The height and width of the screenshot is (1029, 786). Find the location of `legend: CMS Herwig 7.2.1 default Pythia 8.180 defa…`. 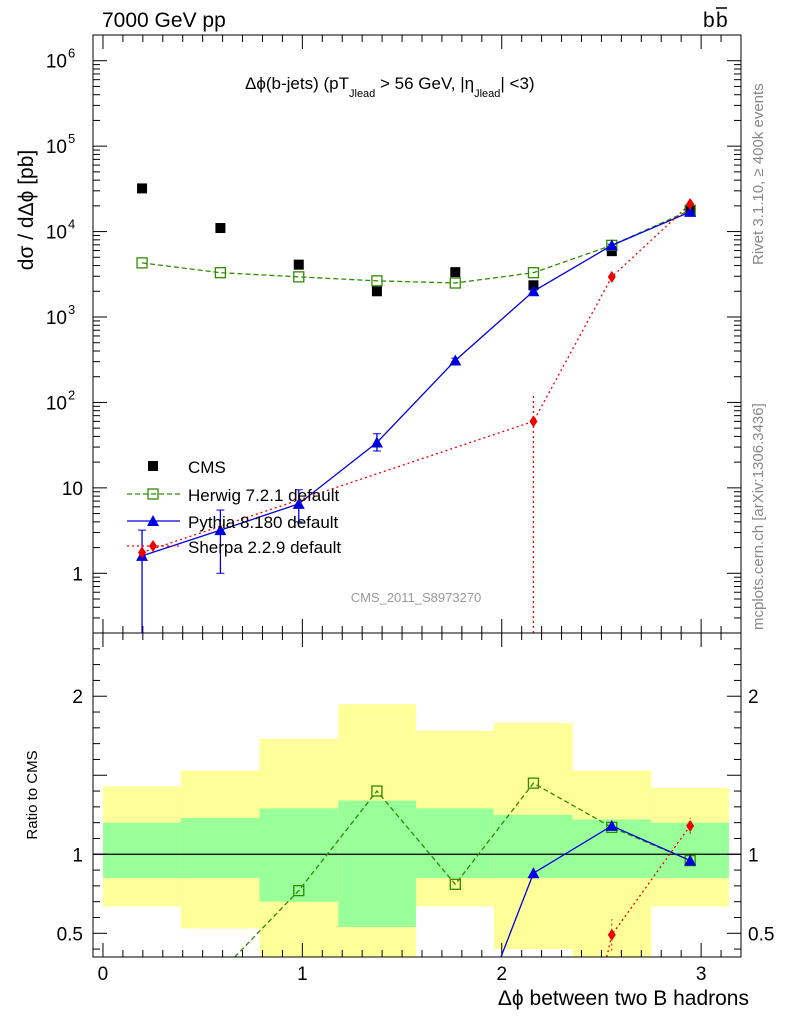

legend: CMS Herwig 7.2.1 default Pythia 8.180 defa… is located at coordinates (234, 507).